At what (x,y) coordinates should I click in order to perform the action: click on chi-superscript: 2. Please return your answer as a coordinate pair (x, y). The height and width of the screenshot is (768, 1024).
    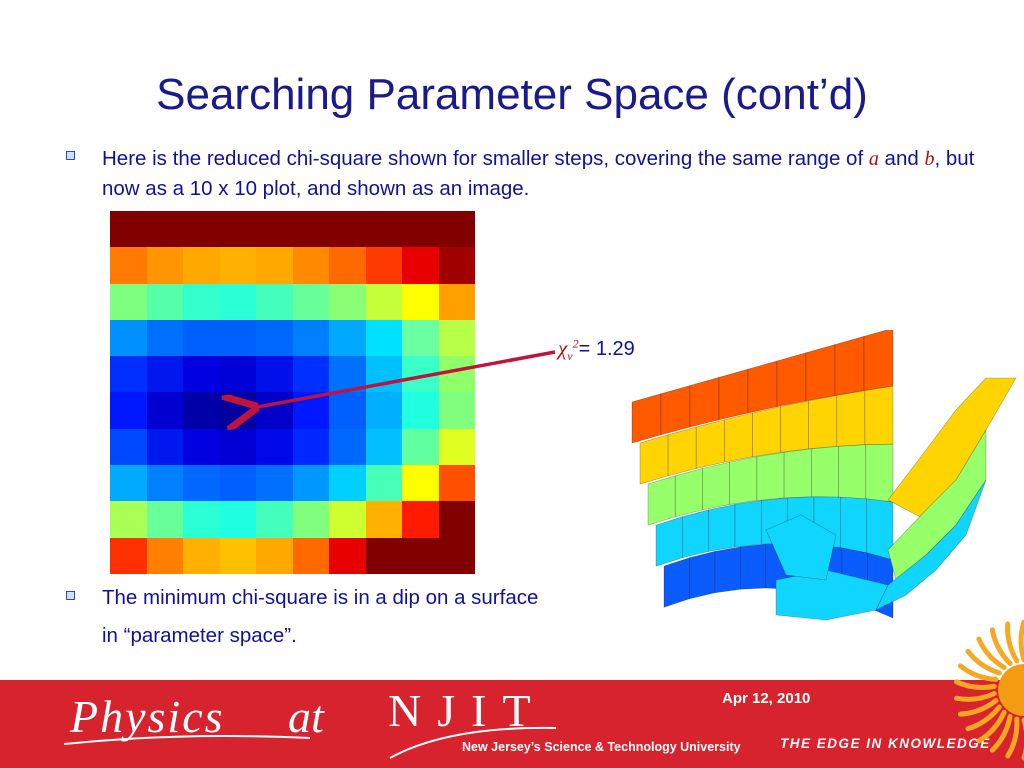
    Looking at the image, I should click on (575, 343).